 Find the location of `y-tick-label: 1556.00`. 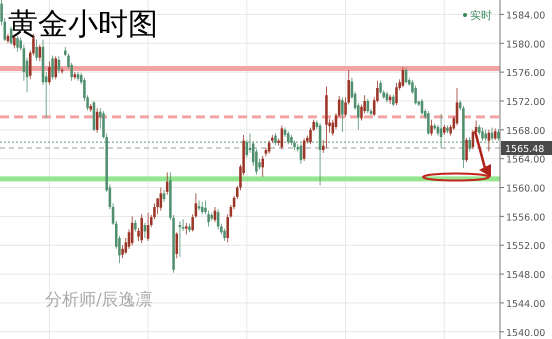

y-tick-label: 1556.00 is located at coordinates (526, 218).